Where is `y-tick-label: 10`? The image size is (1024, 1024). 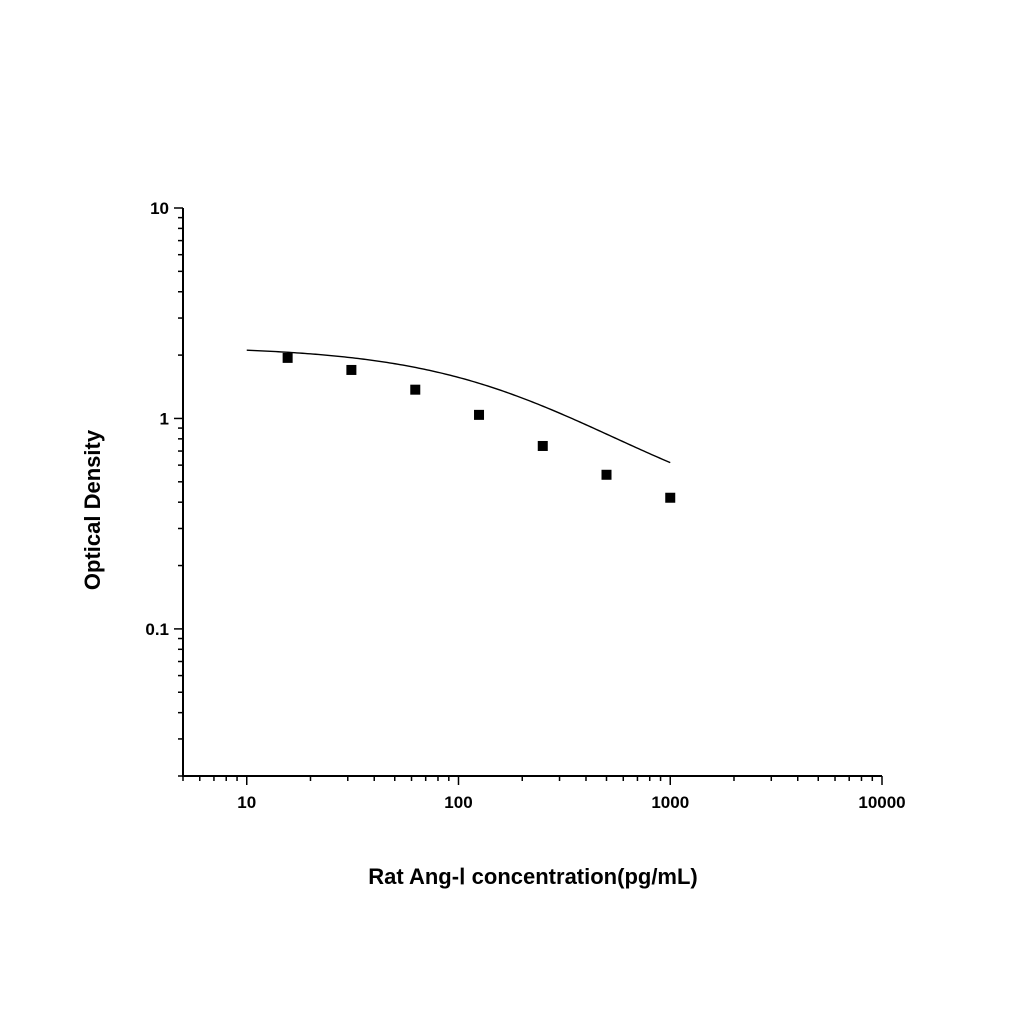 y-tick-label: 10 is located at coordinates (159, 208).